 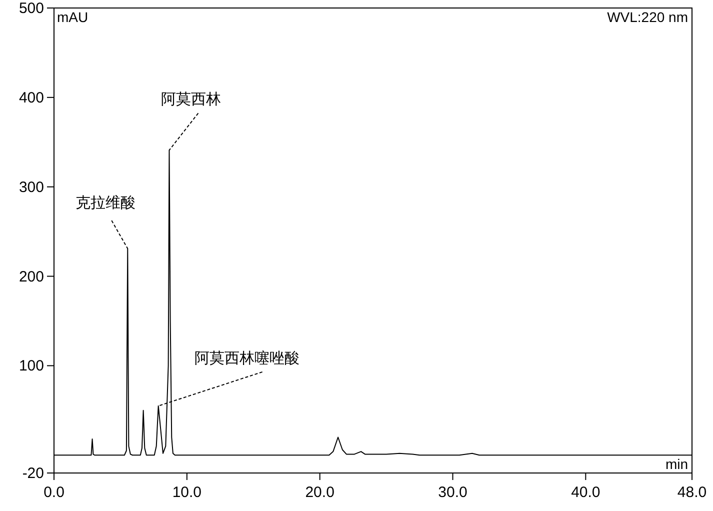 What do you see at coordinates (585, 492) in the screenshot?
I see `x-tick-label: 40.0` at bounding box center [585, 492].